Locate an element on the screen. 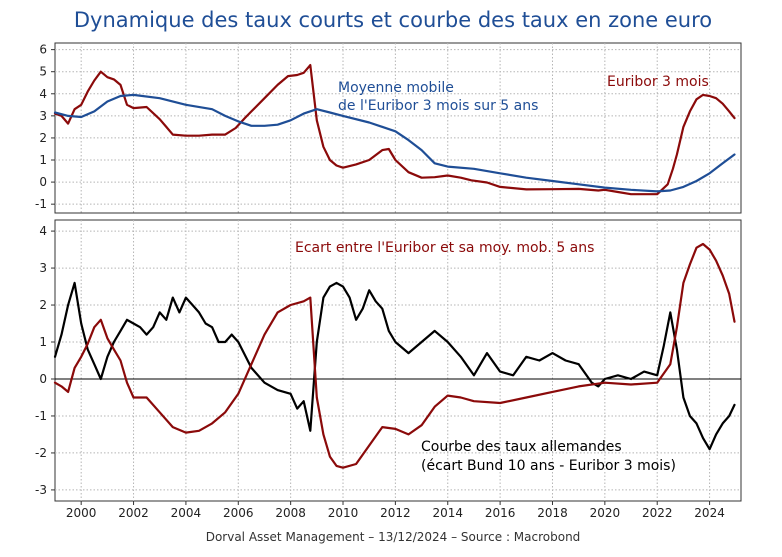 The height and width of the screenshot is (557, 782). x-tick-label: 2016 is located at coordinates (500, 513).